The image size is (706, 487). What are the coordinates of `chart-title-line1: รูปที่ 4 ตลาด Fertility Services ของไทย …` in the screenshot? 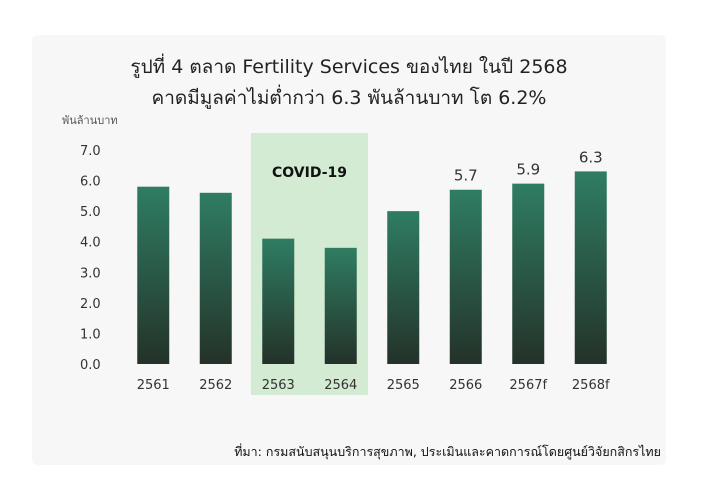 It's located at (349, 67).